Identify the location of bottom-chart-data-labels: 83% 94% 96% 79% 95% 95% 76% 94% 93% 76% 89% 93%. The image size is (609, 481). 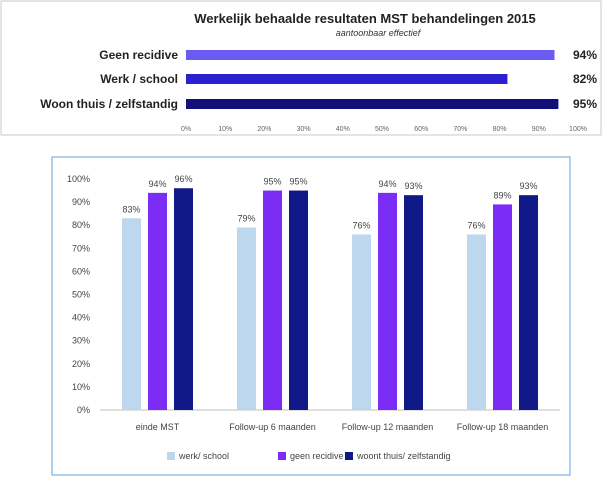
(329, 202).